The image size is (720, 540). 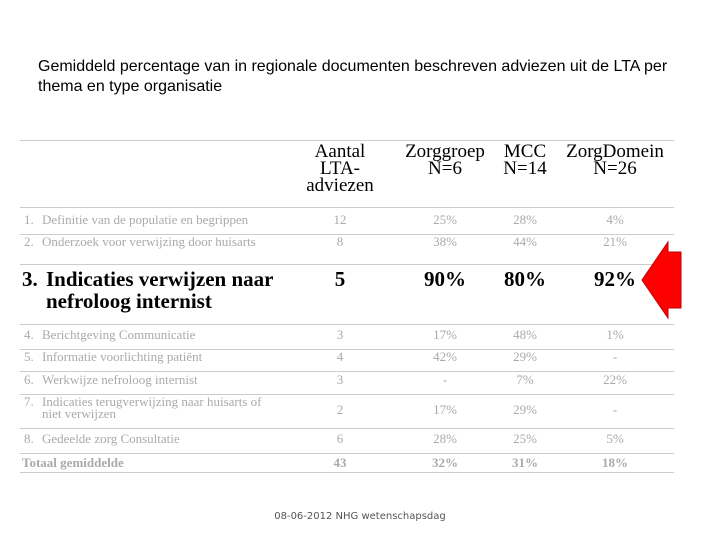 I want to click on cell-value: 48%, so click(x=525, y=334).